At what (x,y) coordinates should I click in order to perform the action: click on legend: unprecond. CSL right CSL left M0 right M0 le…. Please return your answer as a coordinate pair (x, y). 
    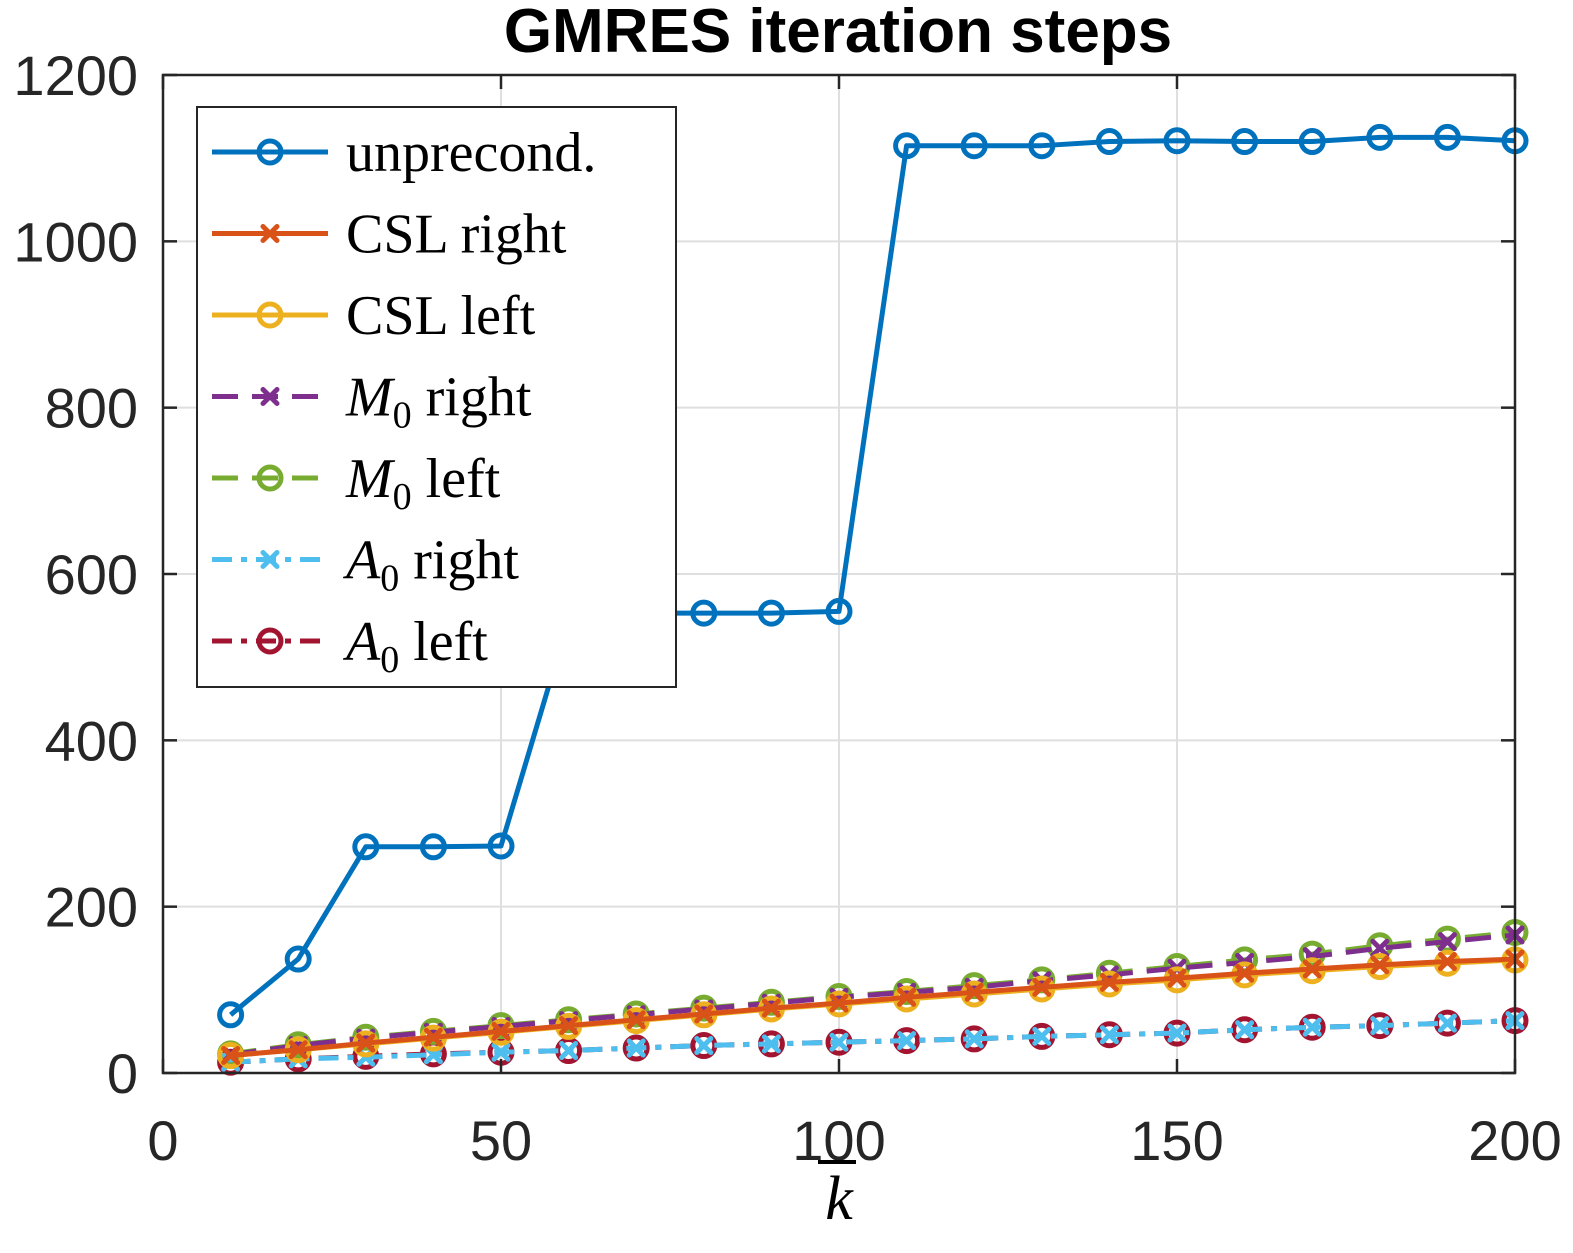
    Looking at the image, I should click on (436, 397).